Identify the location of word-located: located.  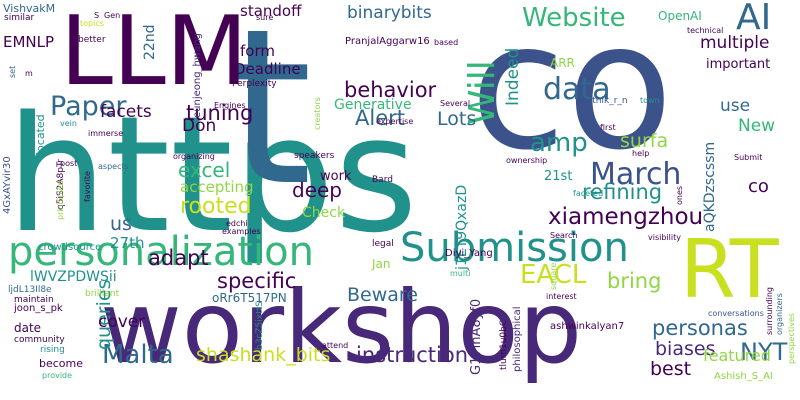
(40, 134).